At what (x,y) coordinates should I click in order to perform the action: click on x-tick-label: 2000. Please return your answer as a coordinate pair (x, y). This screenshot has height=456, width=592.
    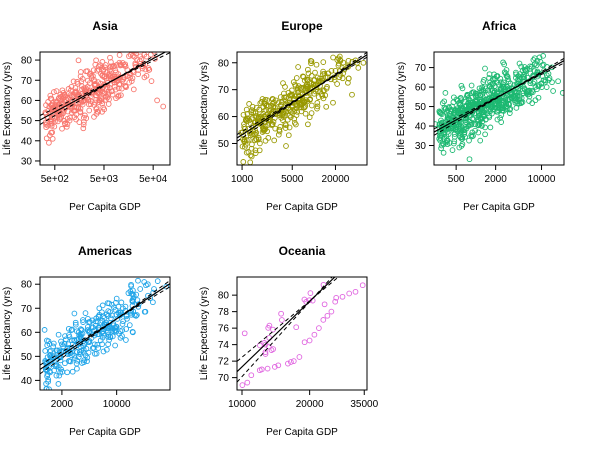
    Looking at the image, I should click on (496, 179).